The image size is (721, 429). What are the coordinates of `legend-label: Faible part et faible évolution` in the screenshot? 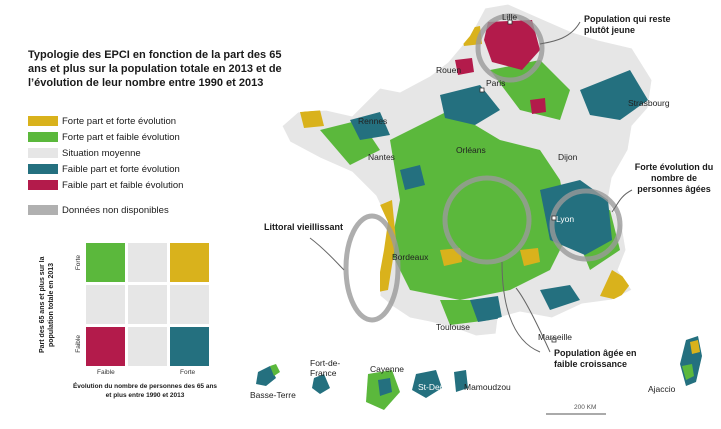 It's located at (123, 185).